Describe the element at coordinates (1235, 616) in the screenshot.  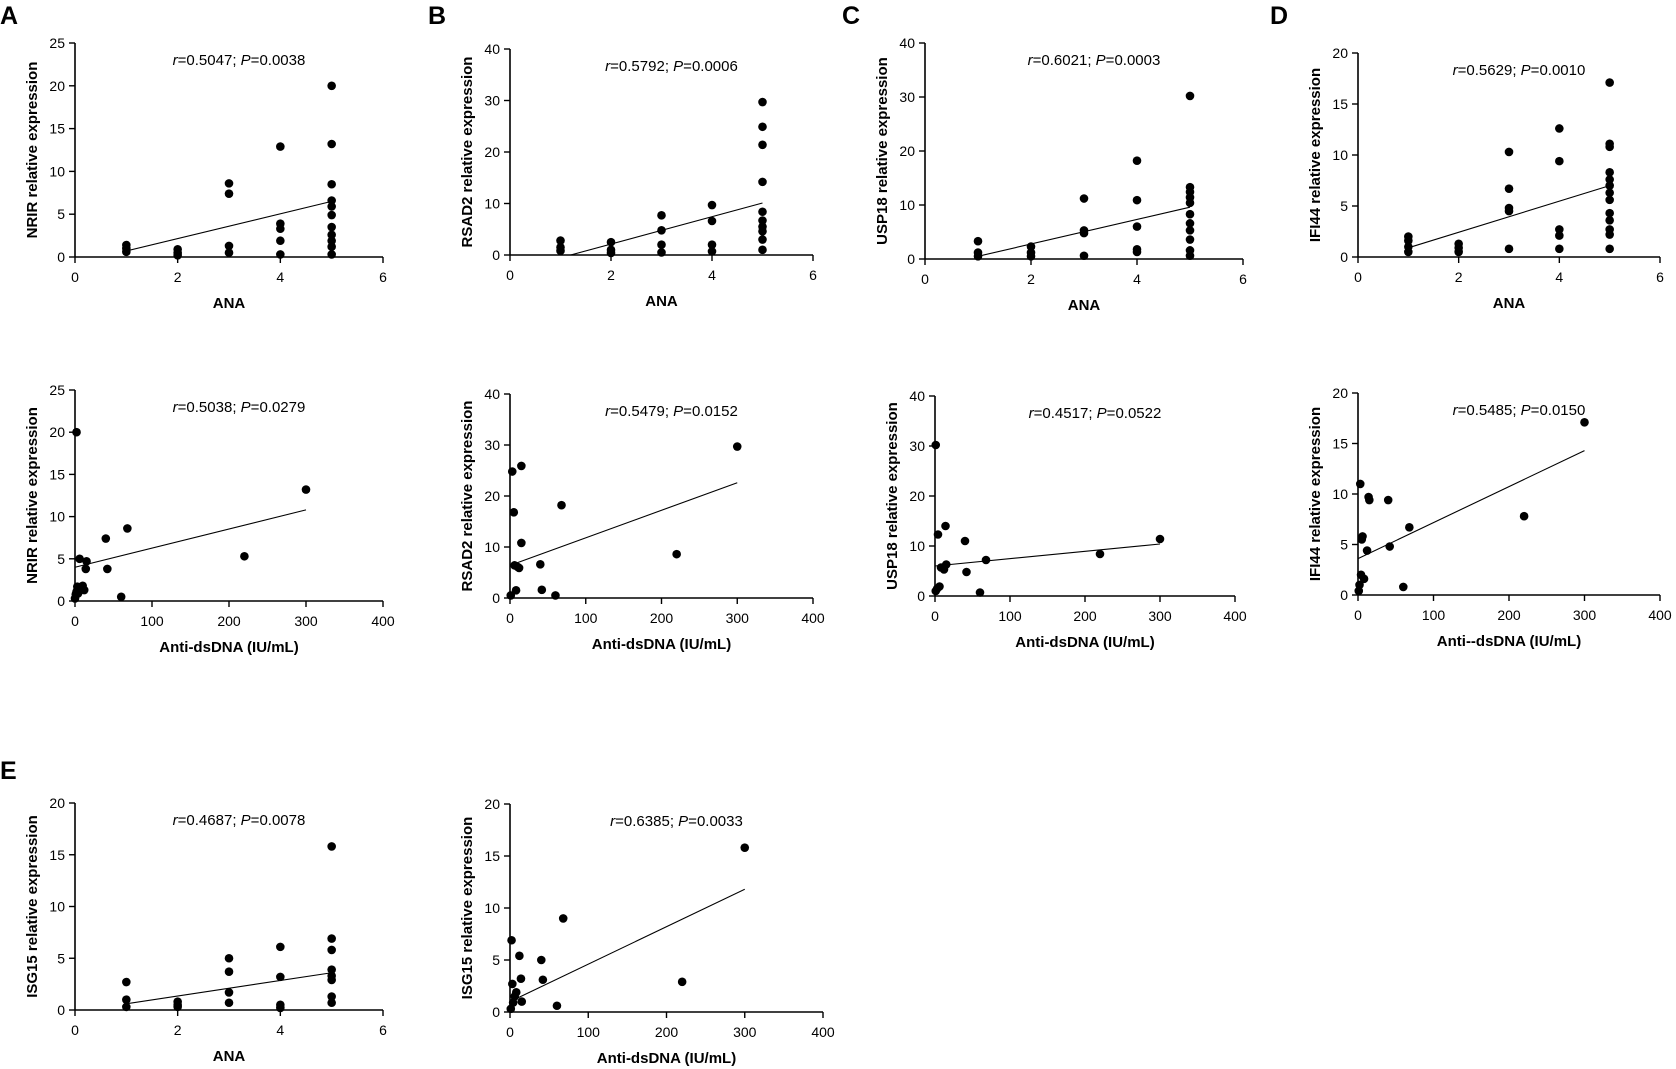
I see `chart-c-dsdna-xtick-label: 400` at that location.